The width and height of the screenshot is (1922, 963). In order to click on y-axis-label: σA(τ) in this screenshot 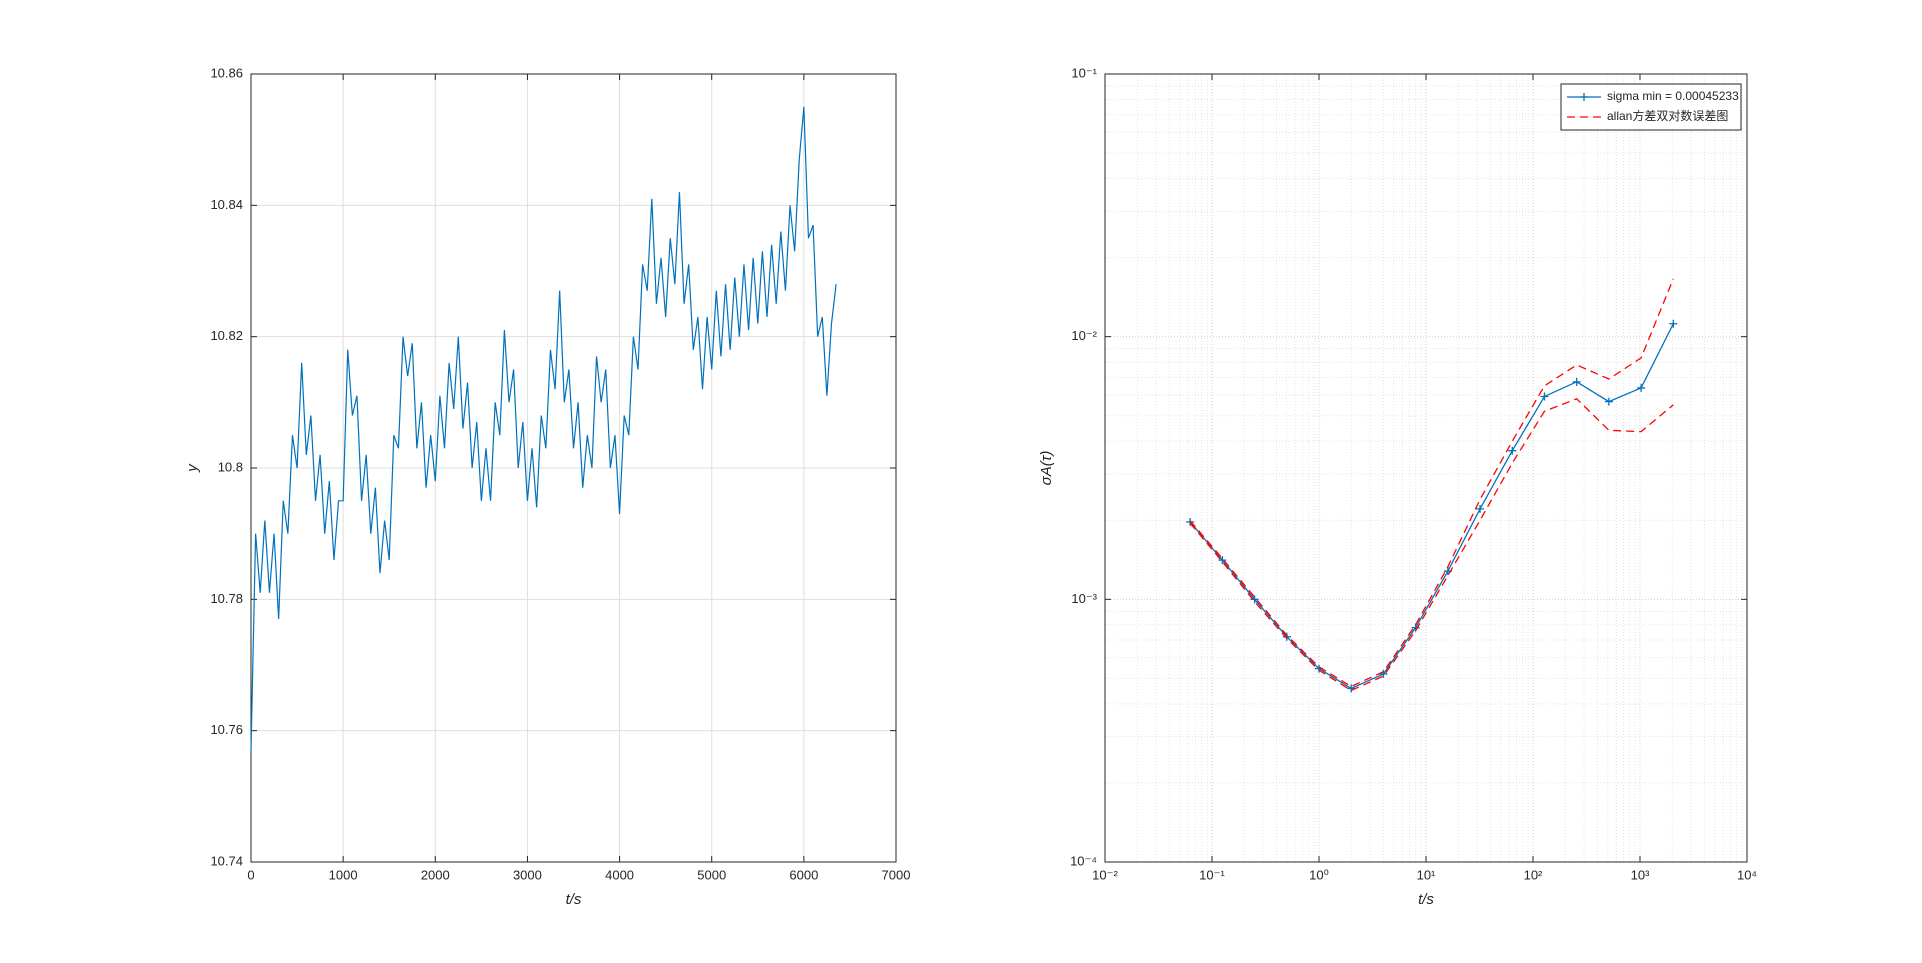, I will do `click(1046, 468)`.